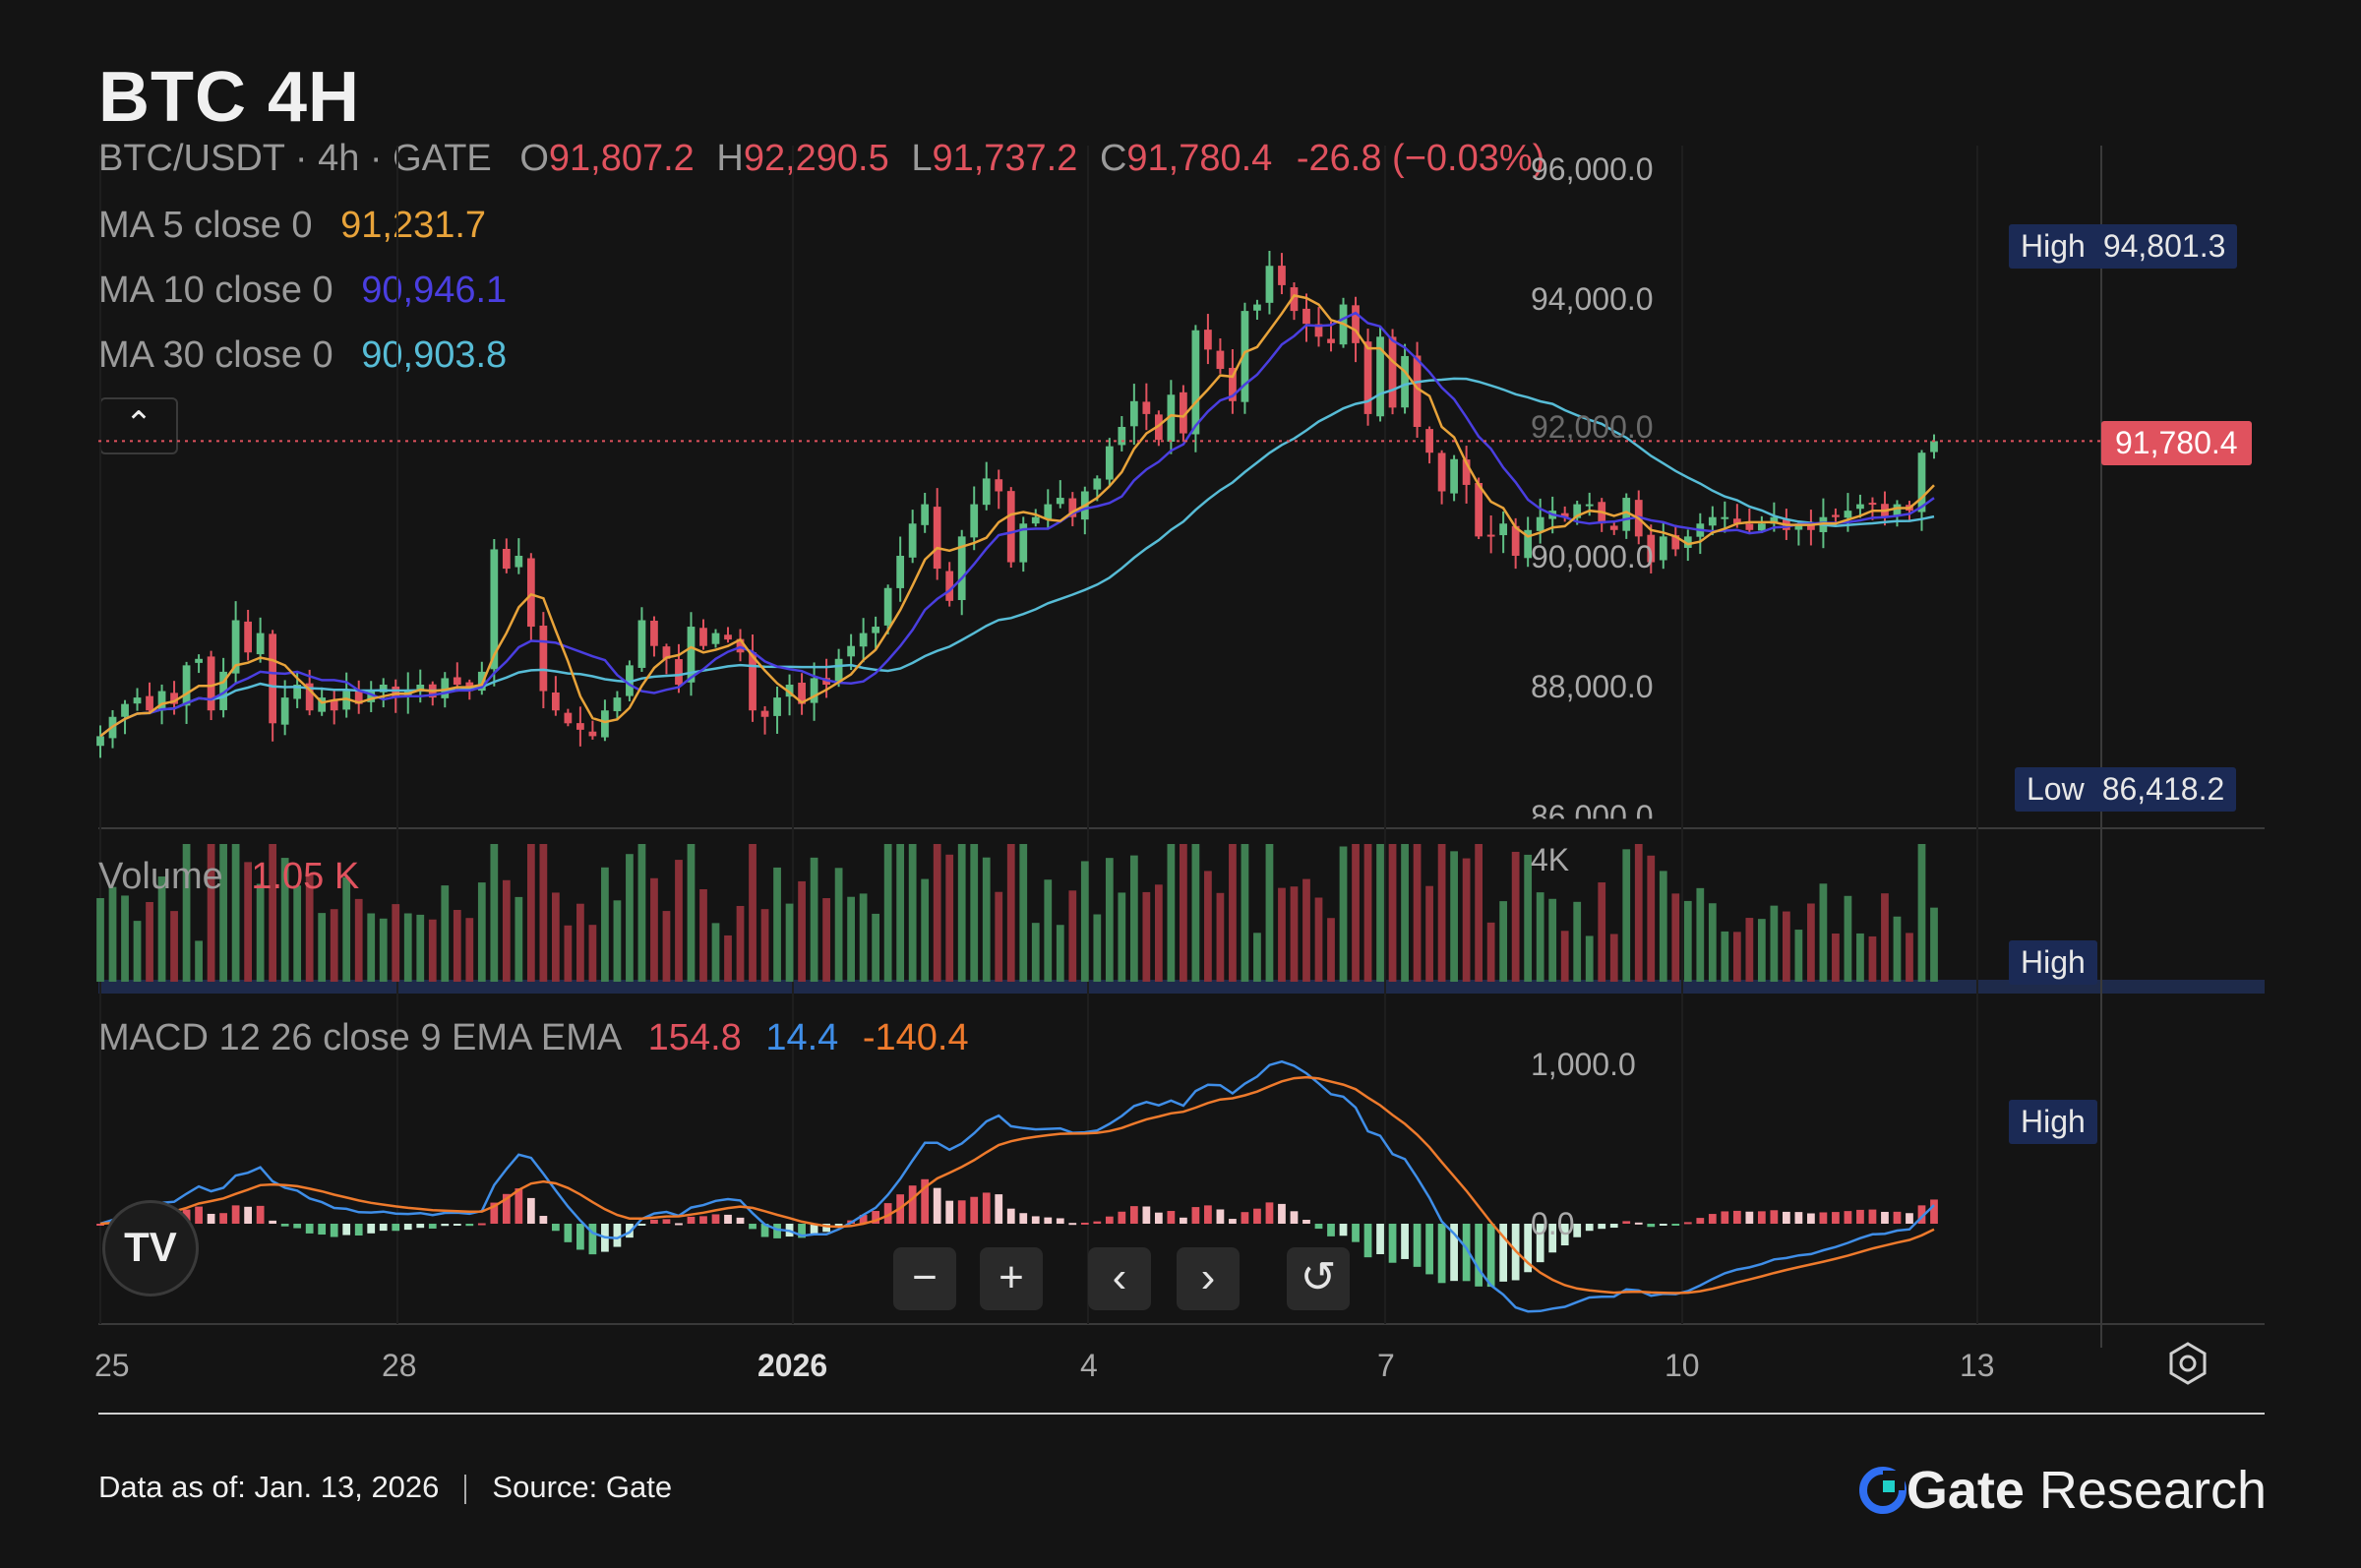 Image resolution: width=2361 pixels, height=1568 pixels. Describe the element at coordinates (924, 1278) in the screenshot. I see `zoom-out-button: −` at that location.